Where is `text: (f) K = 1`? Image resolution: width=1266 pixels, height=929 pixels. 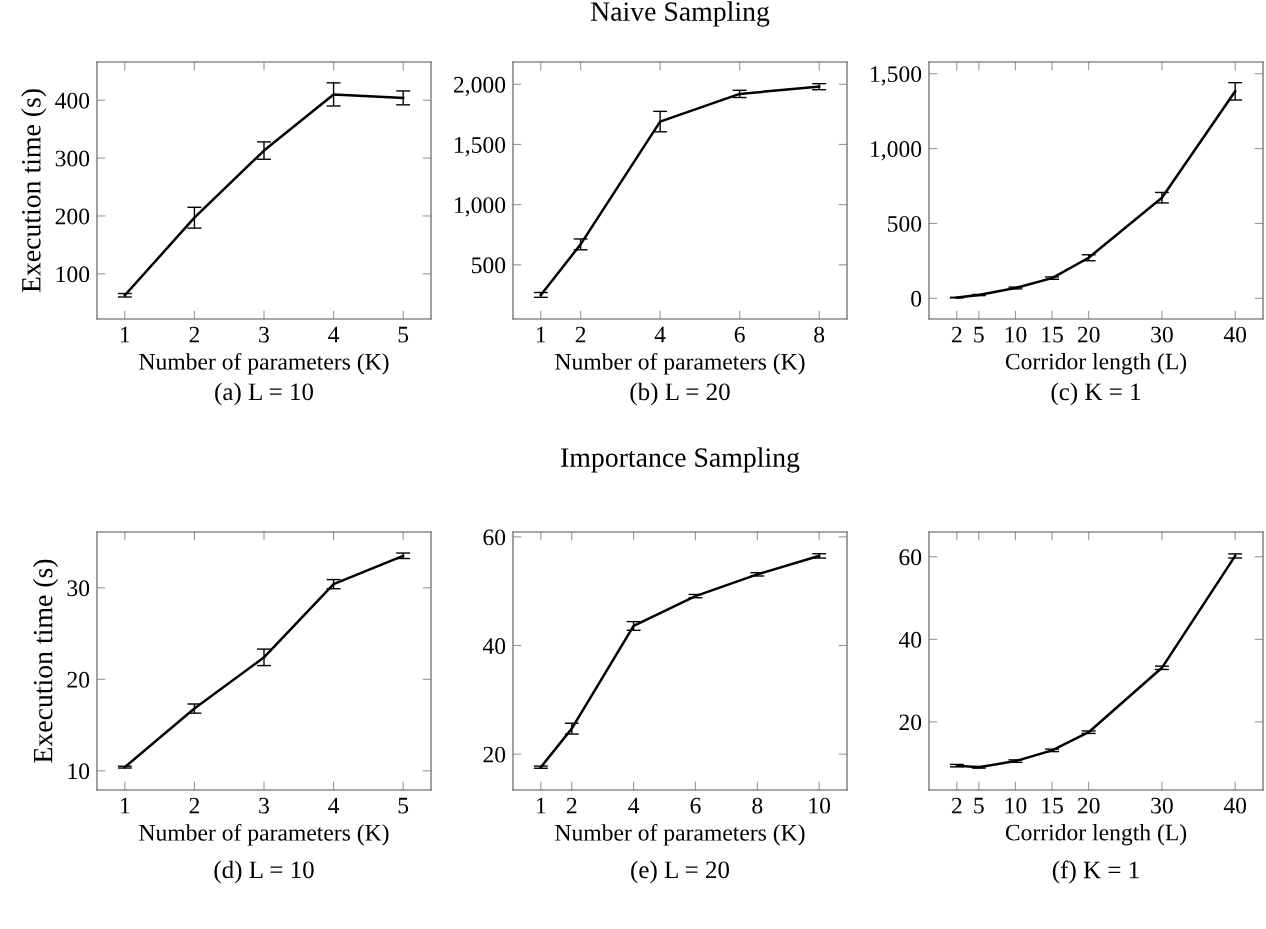 text: (f) K = 1 is located at coordinates (1095, 872).